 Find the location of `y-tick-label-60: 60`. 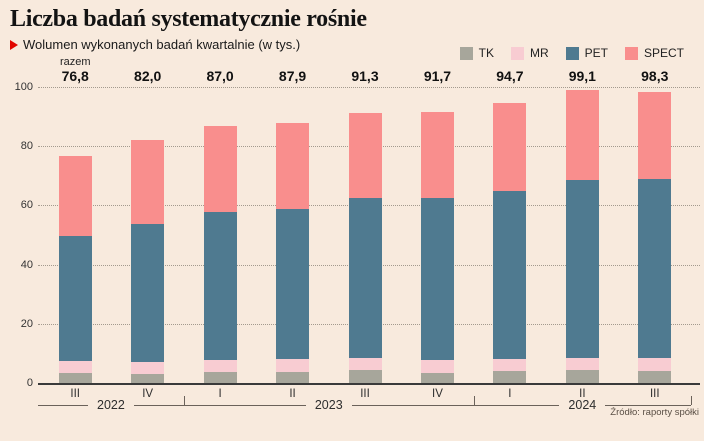

y-tick-label-60: 60 is located at coordinates (26, 205).